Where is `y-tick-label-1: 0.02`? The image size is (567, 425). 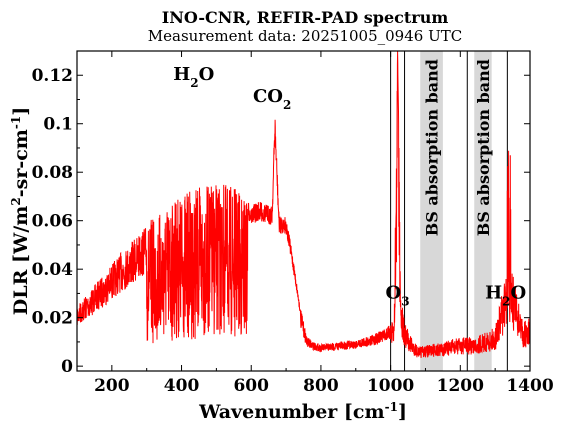 y-tick-label-1: 0.02 is located at coordinates (52, 319).